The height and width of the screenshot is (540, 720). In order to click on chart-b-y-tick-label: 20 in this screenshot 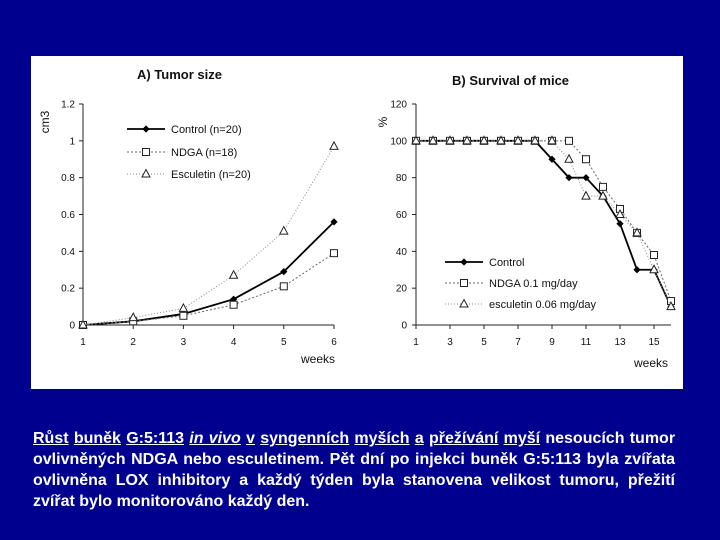, I will do `click(402, 289)`.